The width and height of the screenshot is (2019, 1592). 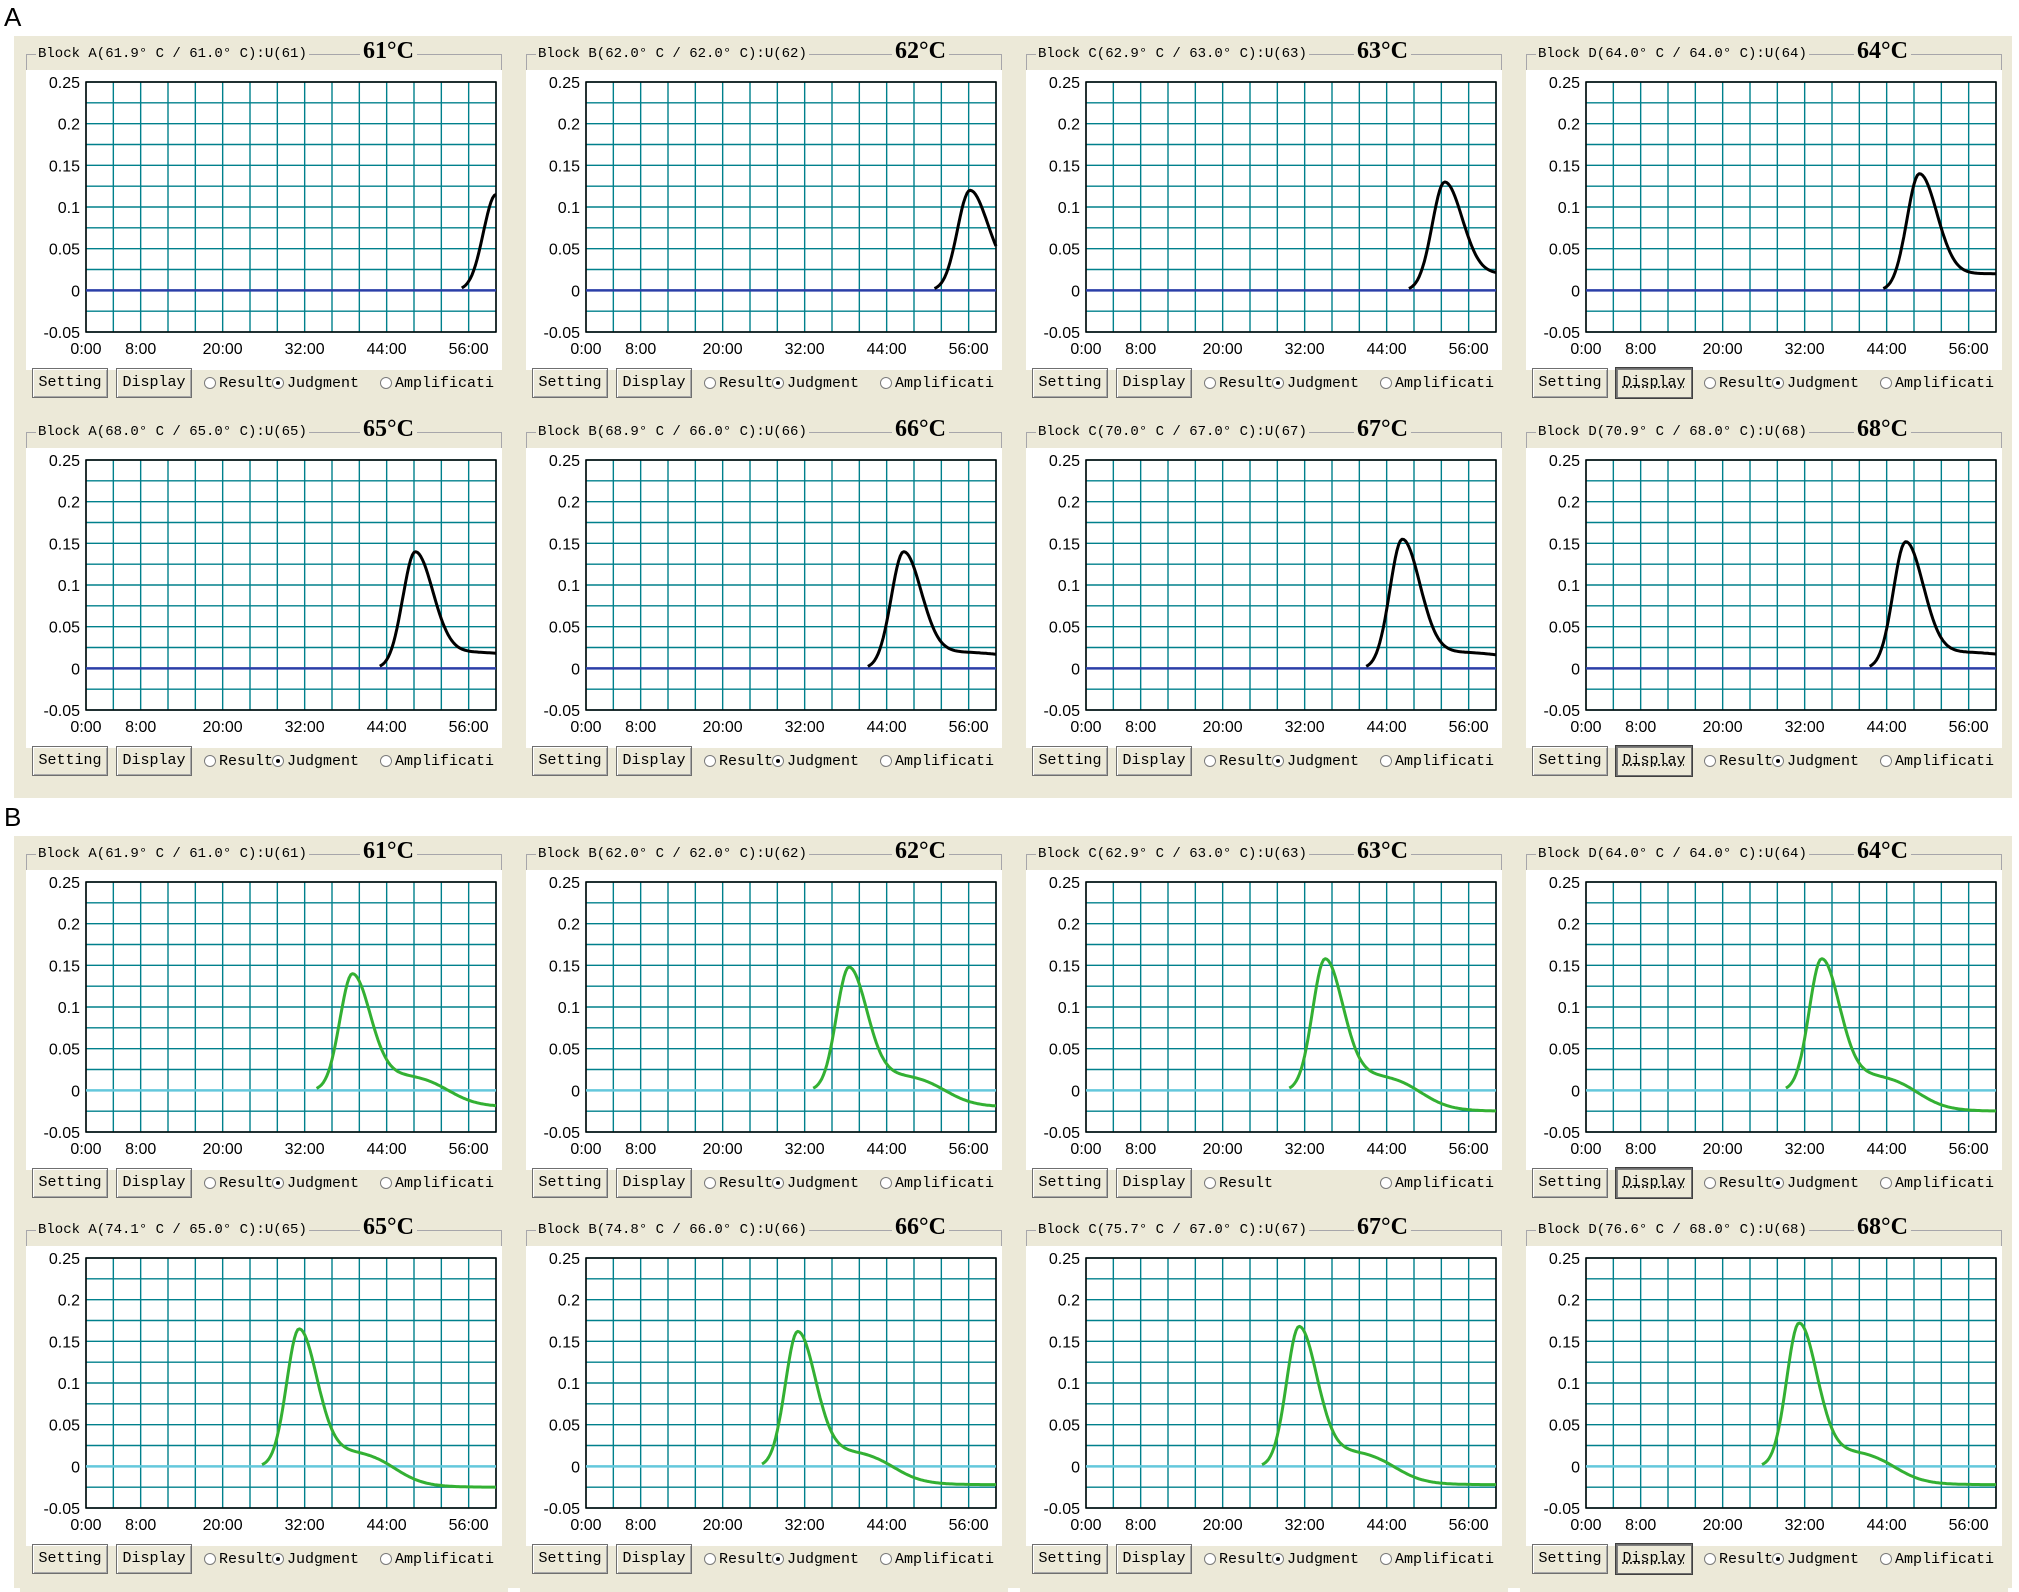 I want to click on y-tick-label: 0, so click(x=1075, y=1467).